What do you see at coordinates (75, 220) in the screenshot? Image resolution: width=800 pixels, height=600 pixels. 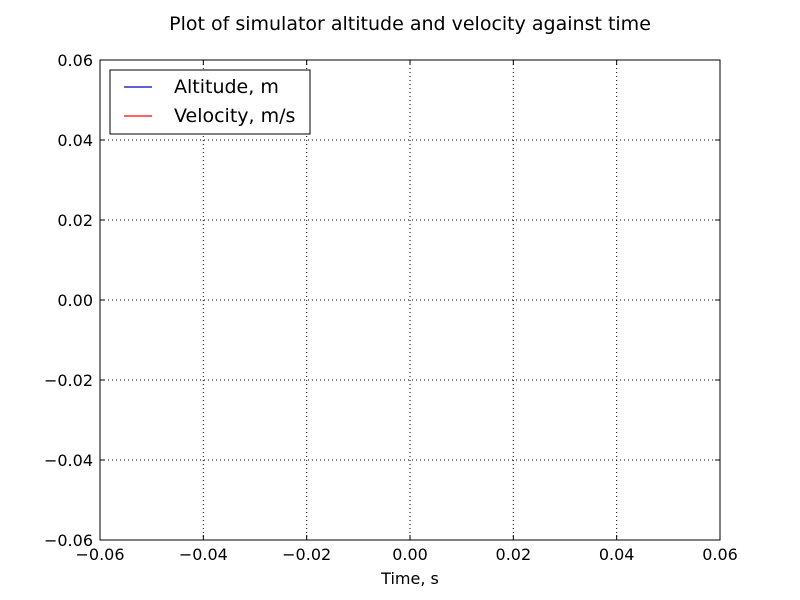 I see `y-tick-label: 0.02` at bounding box center [75, 220].